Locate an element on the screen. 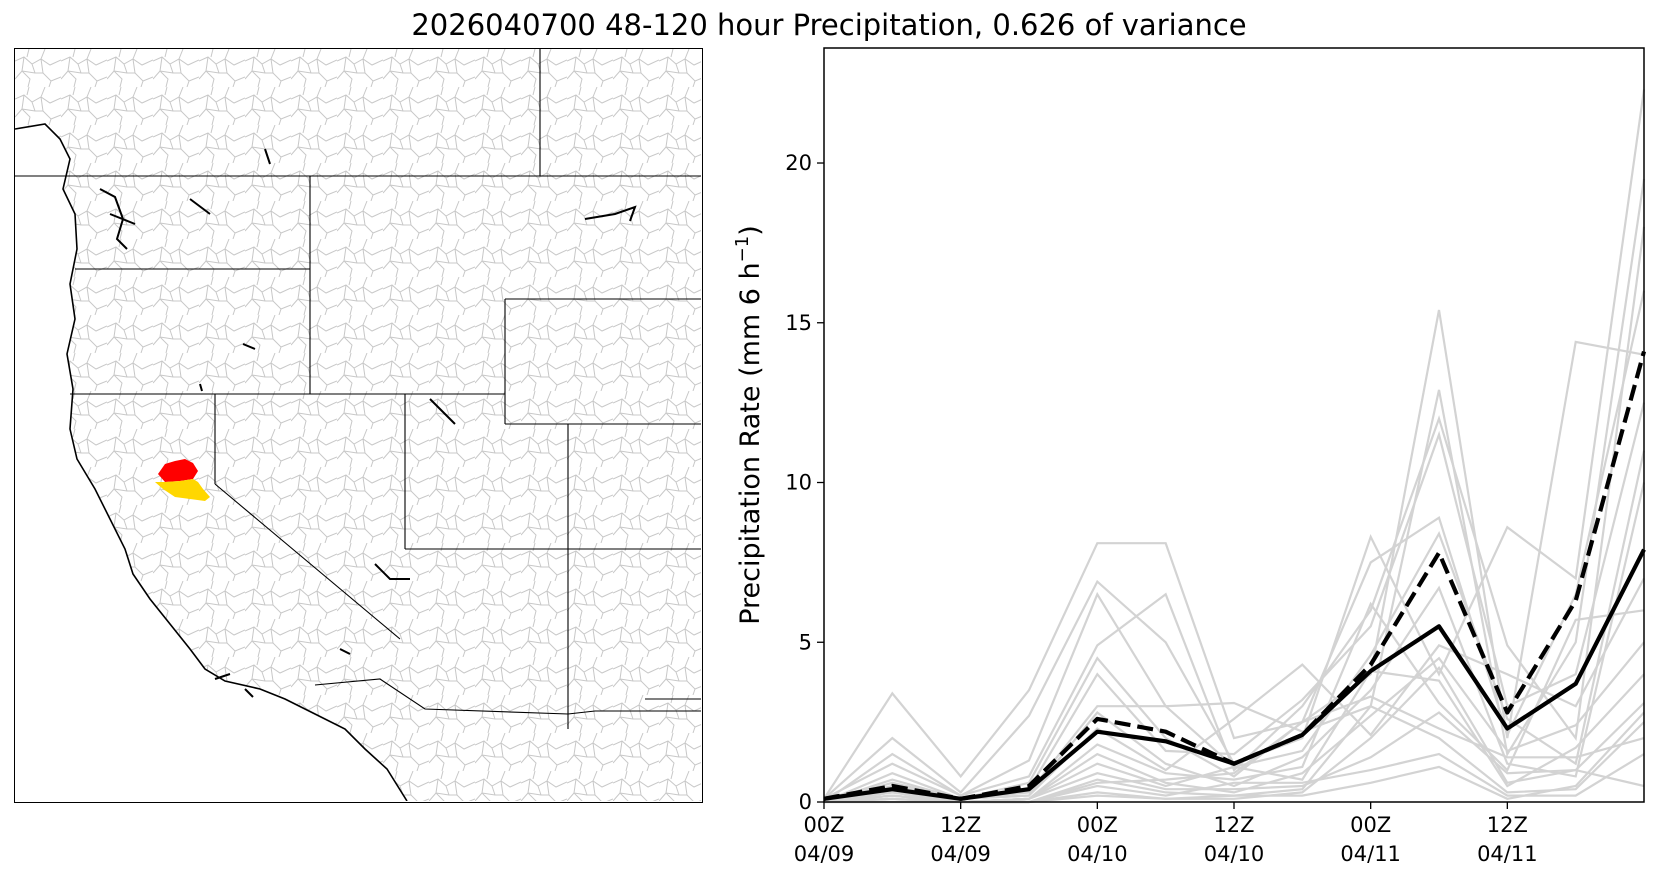 The height and width of the screenshot is (883, 1658). y-tick-label: 0 is located at coordinates (805, 802).